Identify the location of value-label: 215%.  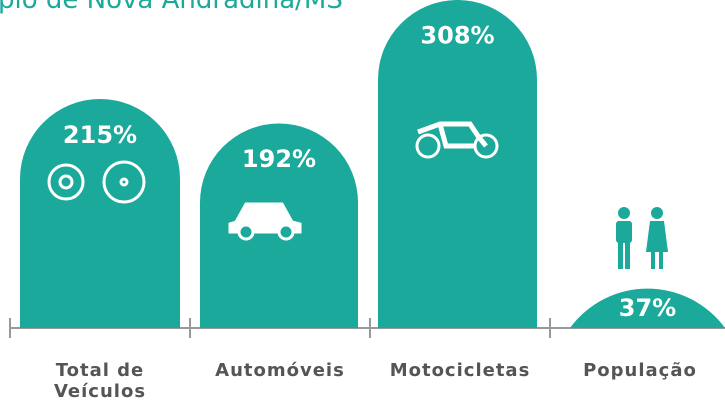
(100, 135).